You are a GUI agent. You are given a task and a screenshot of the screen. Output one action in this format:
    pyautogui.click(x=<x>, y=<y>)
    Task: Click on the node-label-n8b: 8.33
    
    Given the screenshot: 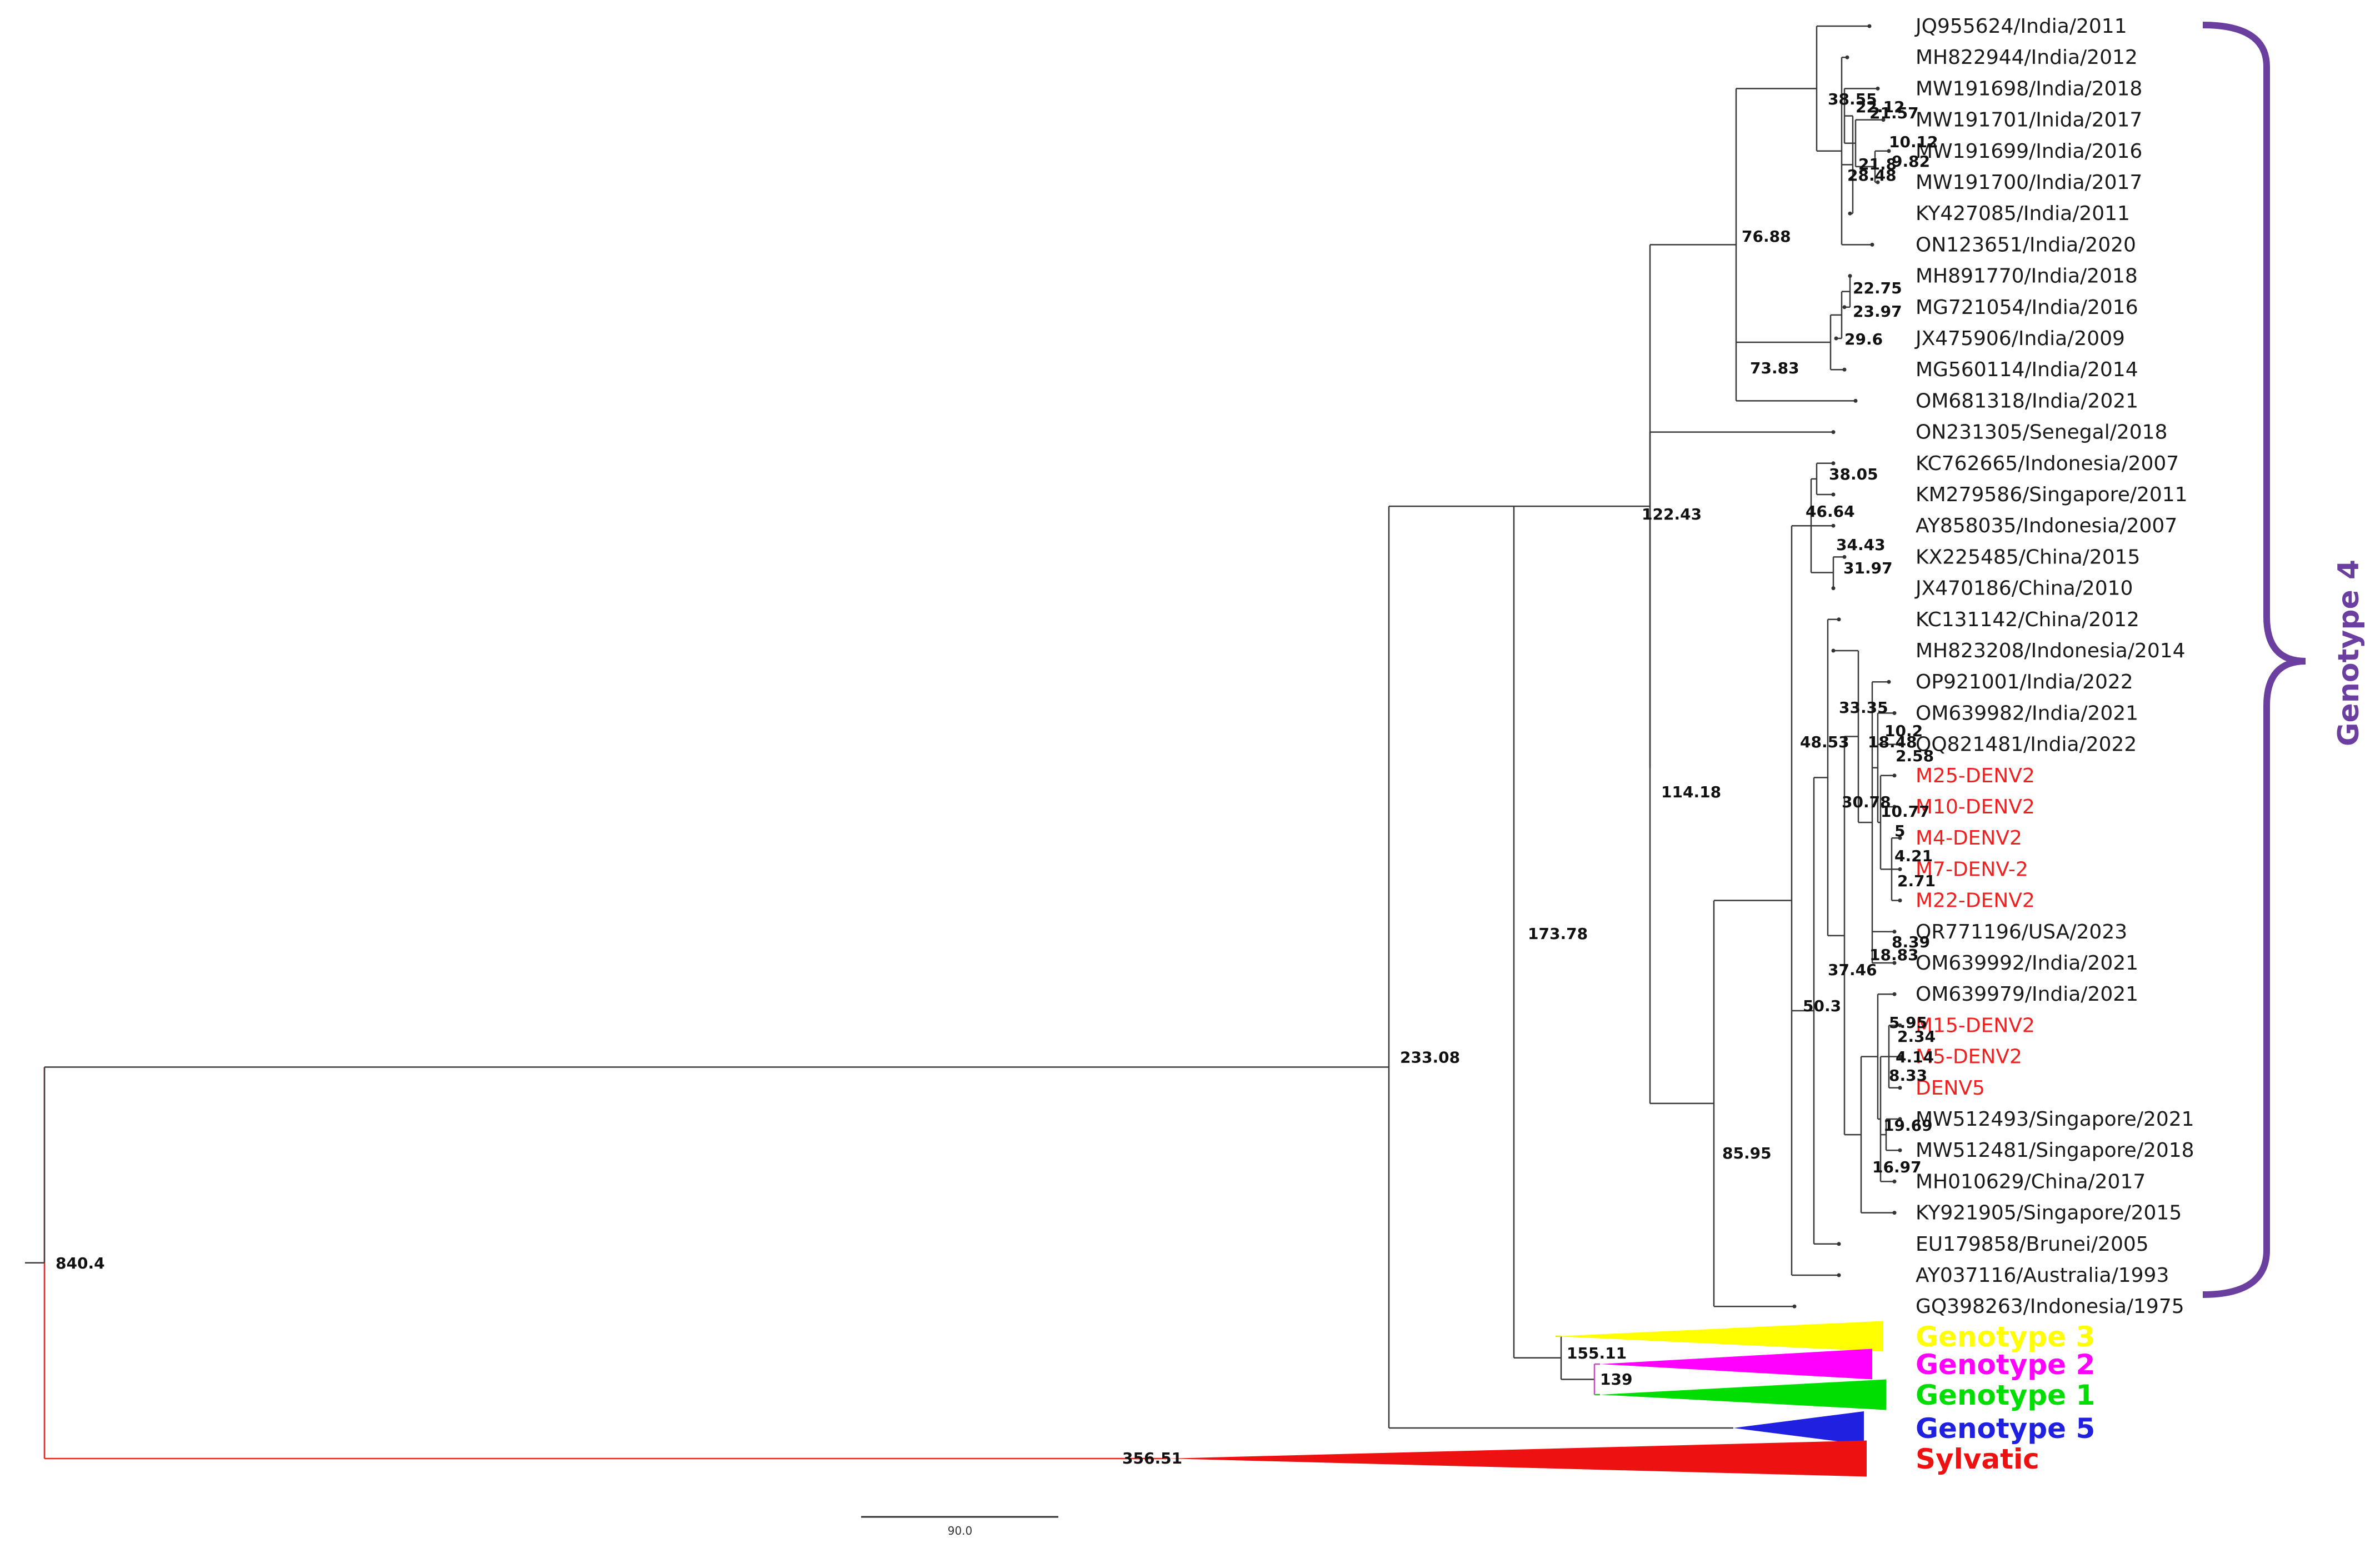 What is the action you would take?
    pyautogui.click(x=1908, y=1075)
    